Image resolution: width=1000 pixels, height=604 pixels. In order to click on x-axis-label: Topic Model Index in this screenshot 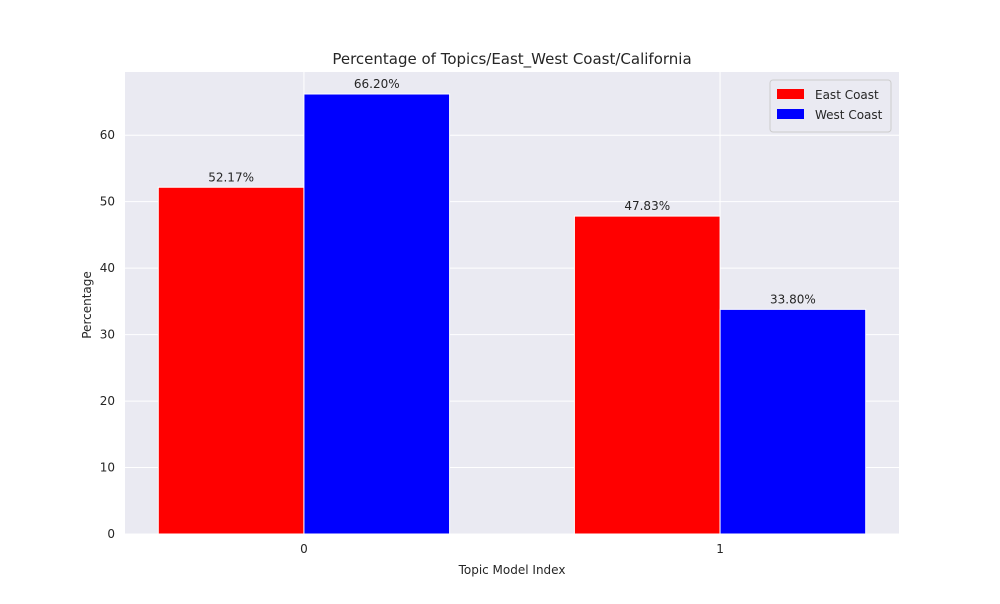, I will do `click(512, 570)`.